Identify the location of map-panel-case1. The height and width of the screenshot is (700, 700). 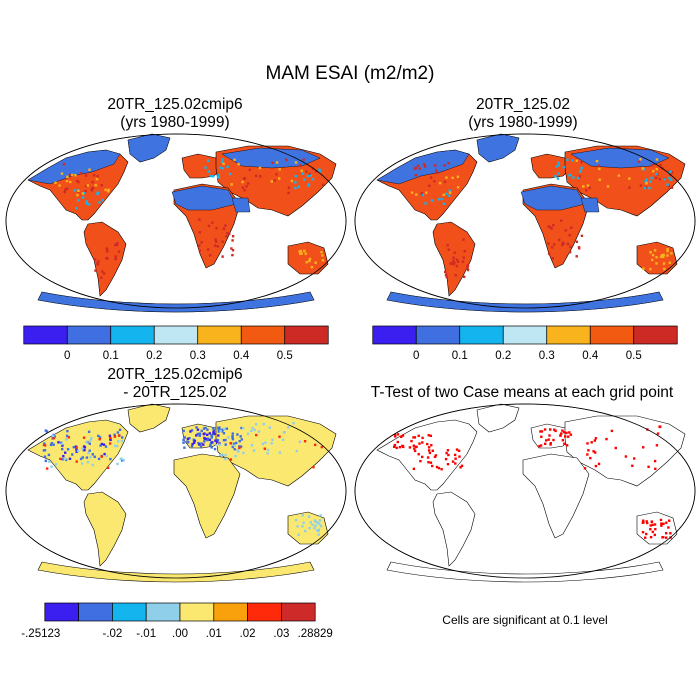
(176, 223).